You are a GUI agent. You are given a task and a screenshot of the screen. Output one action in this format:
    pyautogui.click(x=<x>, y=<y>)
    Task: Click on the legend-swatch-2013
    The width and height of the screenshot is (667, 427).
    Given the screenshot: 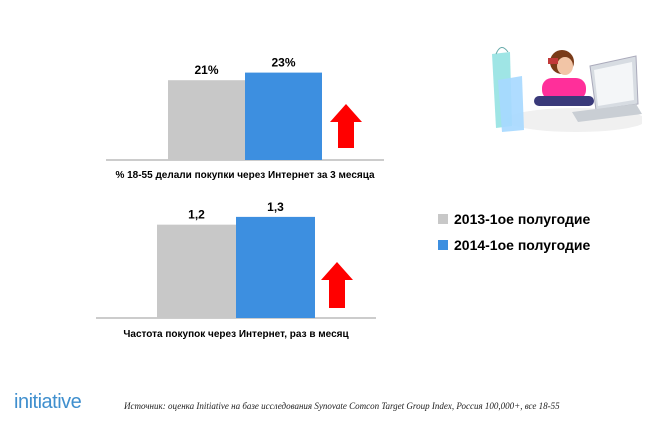 What is the action you would take?
    pyautogui.click(x=443, y=219)
    